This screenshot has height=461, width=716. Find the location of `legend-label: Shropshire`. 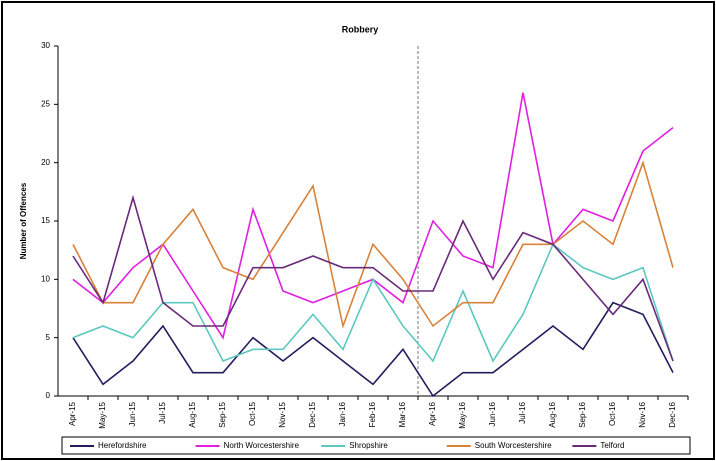

legend-label: Shropshire is located at coordinates (368, 445).